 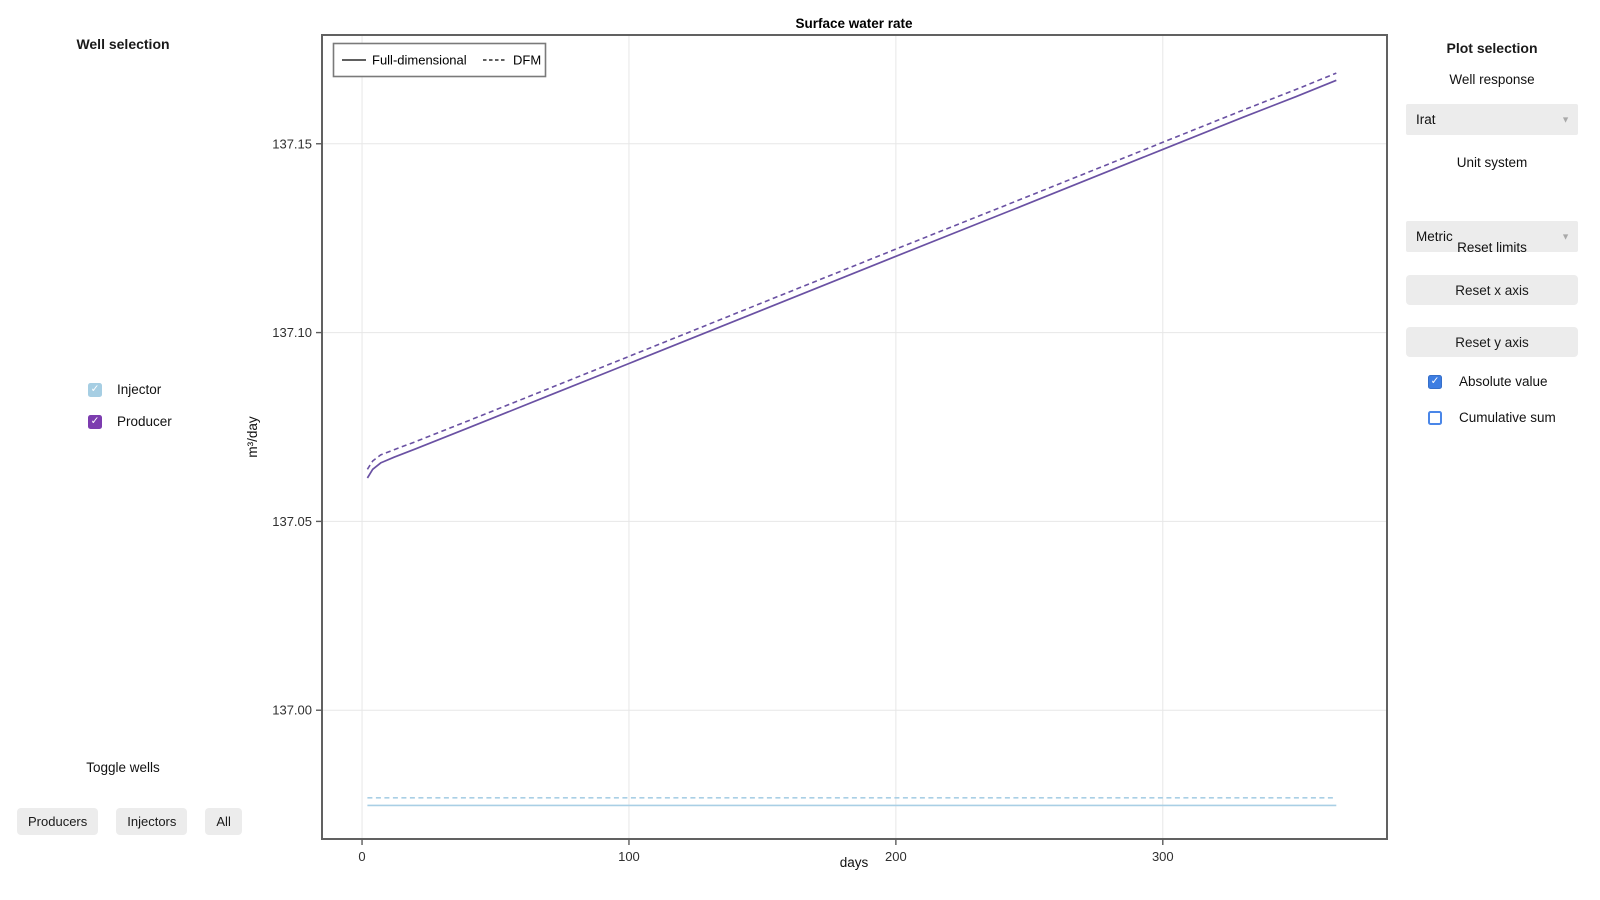 What do you see at coordinates (1492, 119) in the screenshot?
I see `well-response-dropdown: Irat ▼` at bounding box center [1492, 119].